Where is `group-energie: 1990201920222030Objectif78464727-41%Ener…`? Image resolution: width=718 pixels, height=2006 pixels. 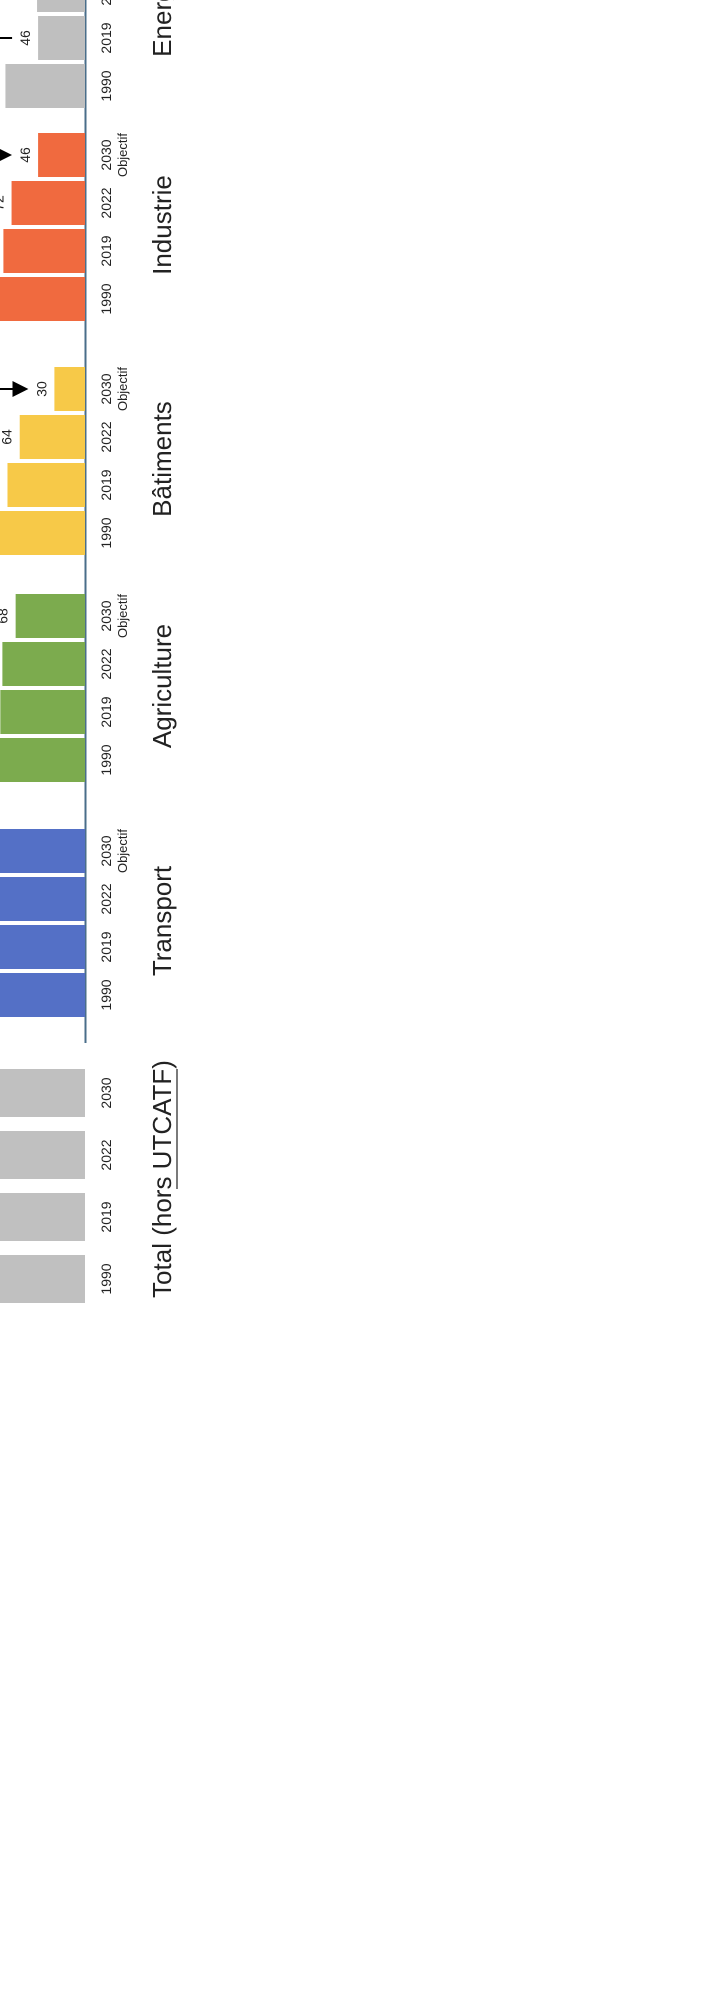
group-energie: 1990201920222030Objectif78464727-41%Ener… is located at coordinates (88, 54).